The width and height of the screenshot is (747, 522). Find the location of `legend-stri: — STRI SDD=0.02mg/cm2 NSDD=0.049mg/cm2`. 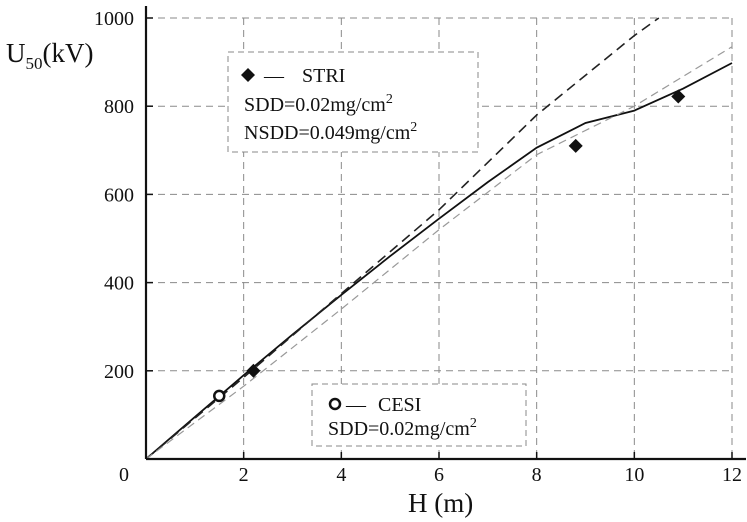

legend-stri: — STRI SDD=0.02mg/cm2 NSDD=0.049mg/cm2 is located at coordinates (353, 102).